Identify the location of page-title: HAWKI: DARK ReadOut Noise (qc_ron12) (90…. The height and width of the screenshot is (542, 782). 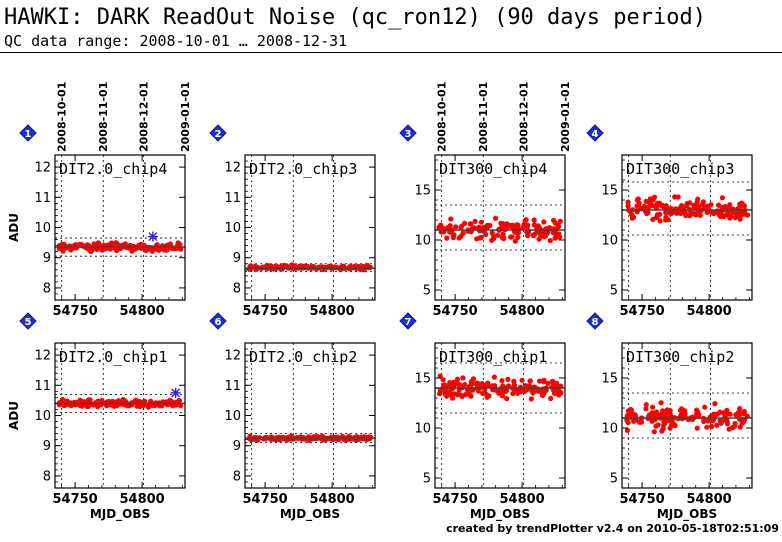
(355, 17).